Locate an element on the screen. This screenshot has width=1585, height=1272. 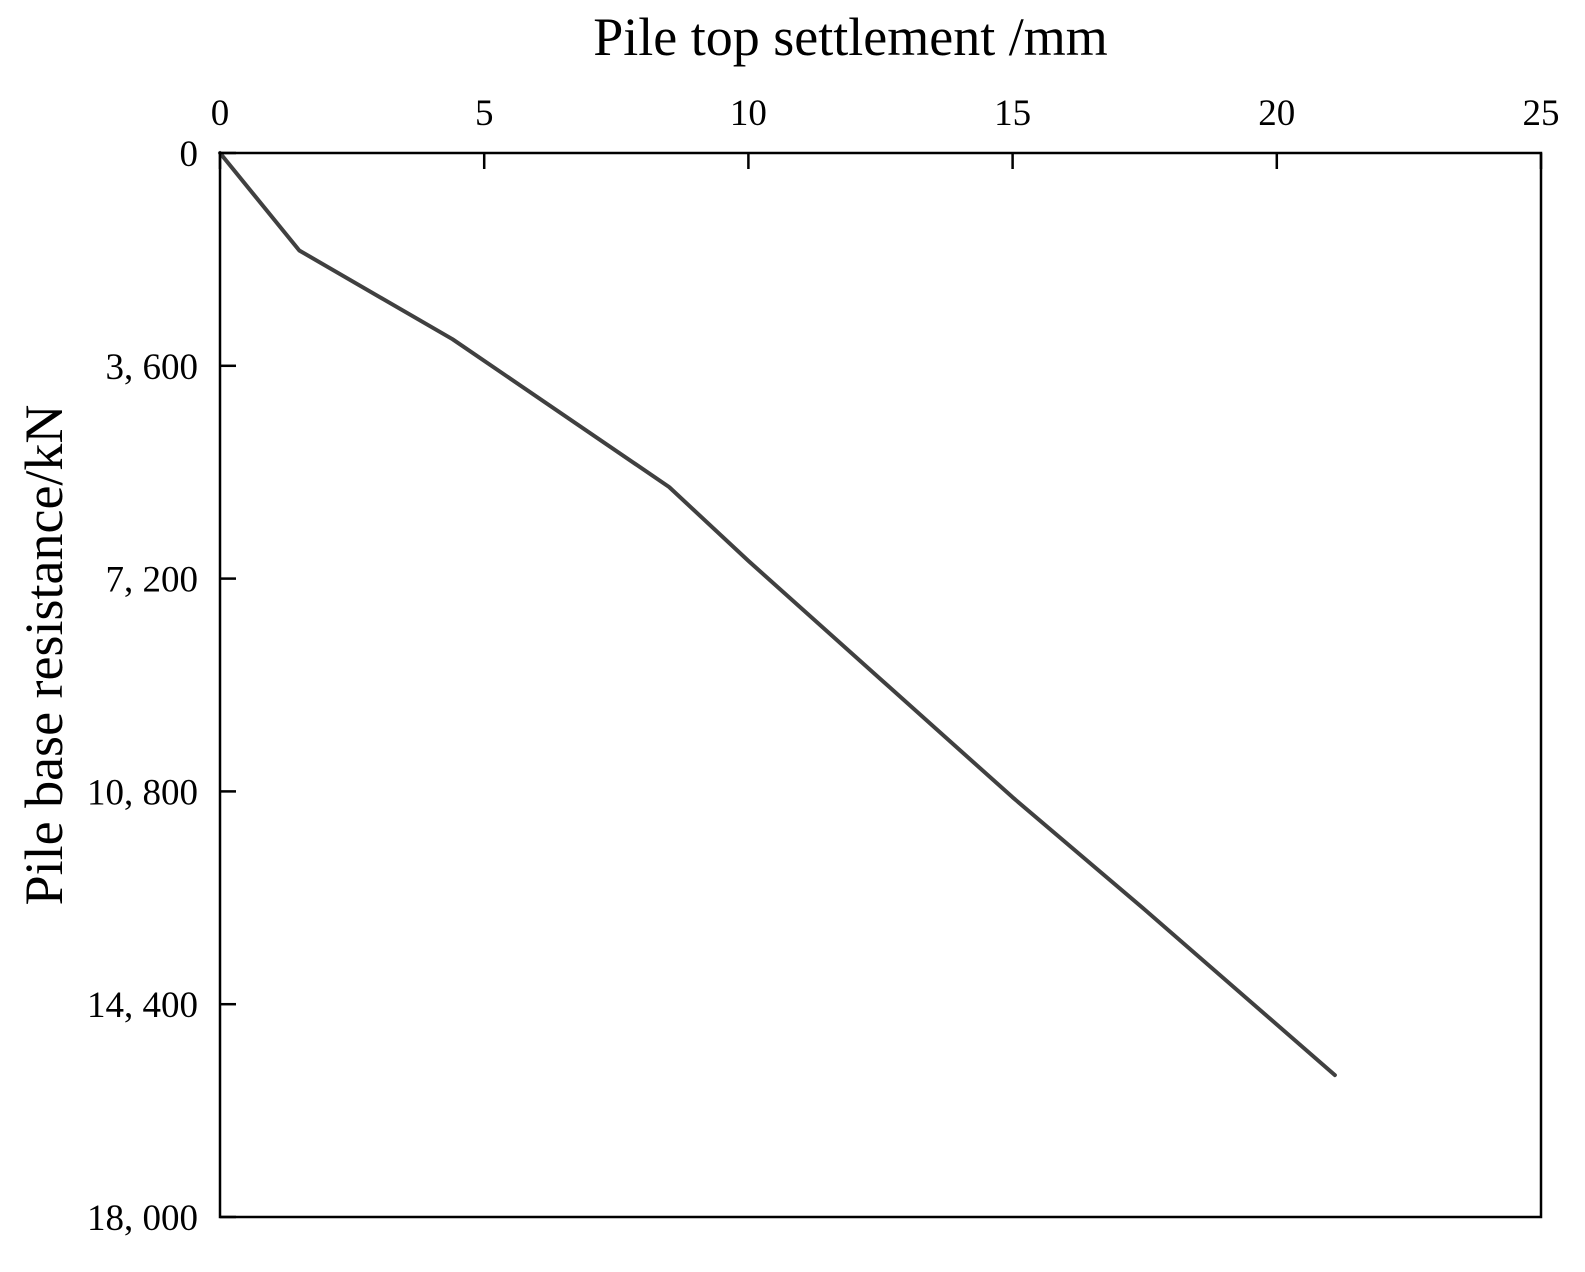
y-tick-label-1: 3, 600 is located at coordinates (152, 367).